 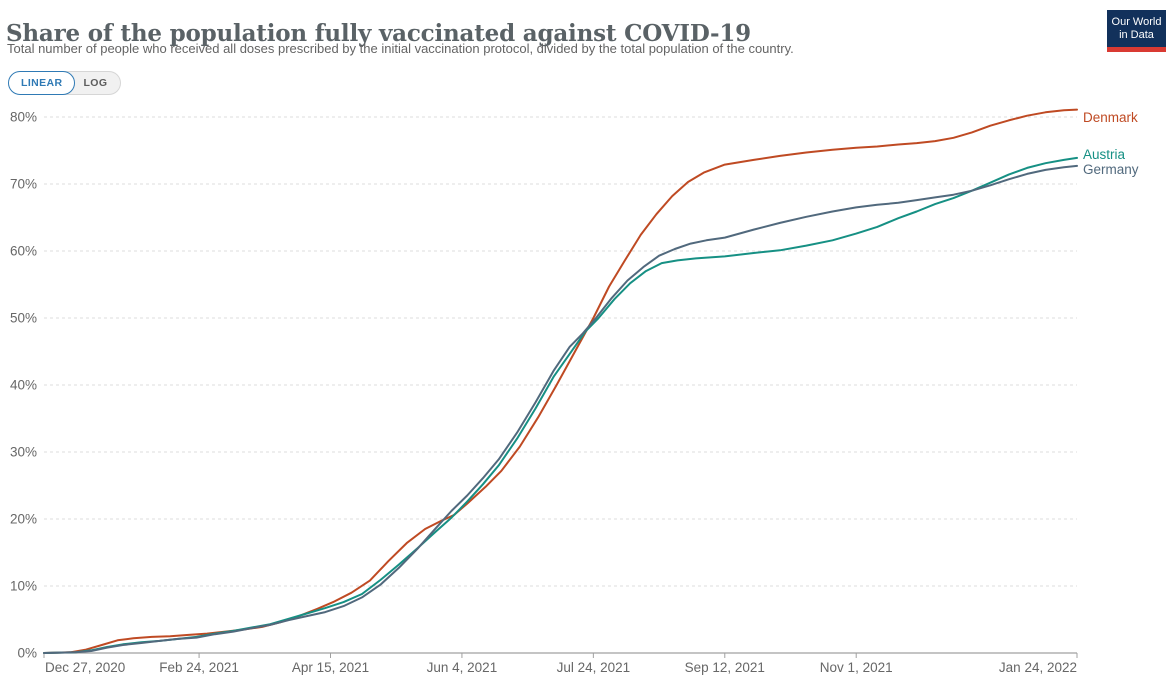 What do you see at coordinates (594, 667) in the screenshot?
I see `x-axis-label: Jul 24, 2021` at bounding box center [594, 667].